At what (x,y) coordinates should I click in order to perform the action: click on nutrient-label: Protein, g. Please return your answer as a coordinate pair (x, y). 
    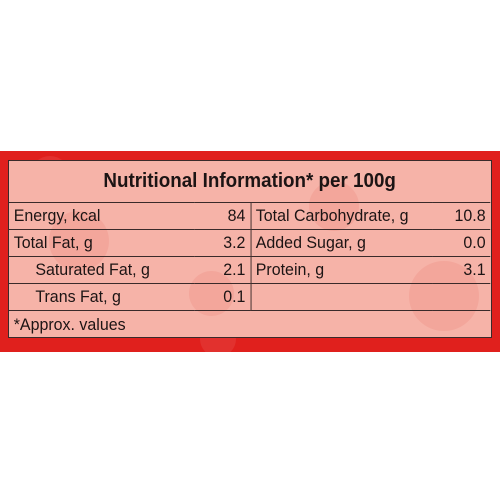
    Looking at the image, I should click on (341, 270).